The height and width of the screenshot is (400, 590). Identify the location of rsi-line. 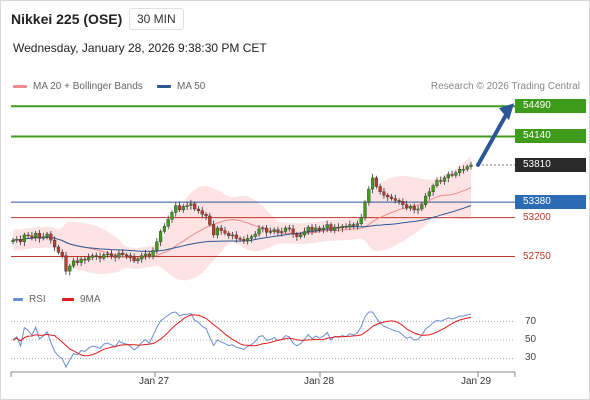
(242, 340).